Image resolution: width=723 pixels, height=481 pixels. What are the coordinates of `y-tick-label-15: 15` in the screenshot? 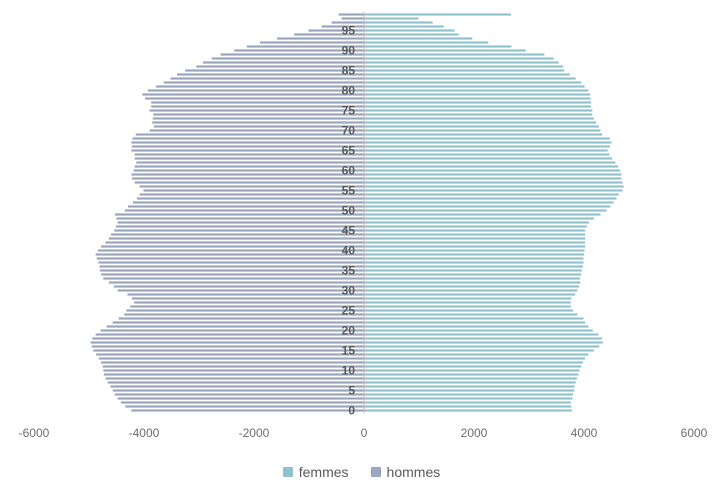 It's located at (349, 351).